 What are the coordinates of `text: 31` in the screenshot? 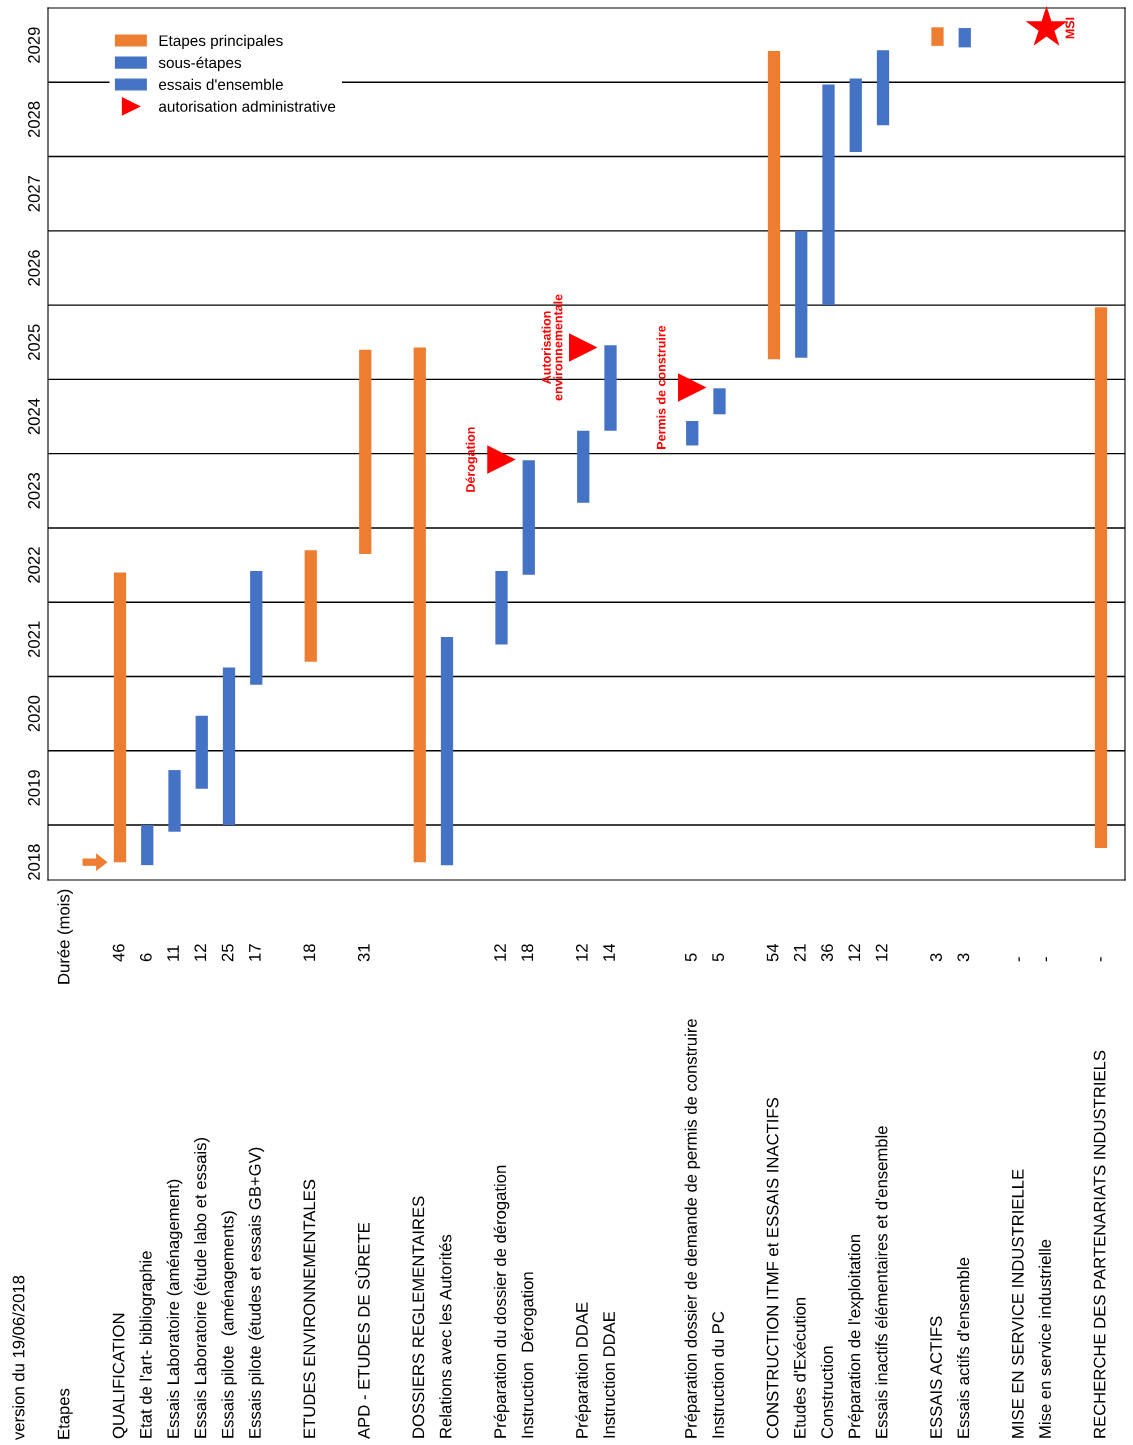 It's located at (363, 953).